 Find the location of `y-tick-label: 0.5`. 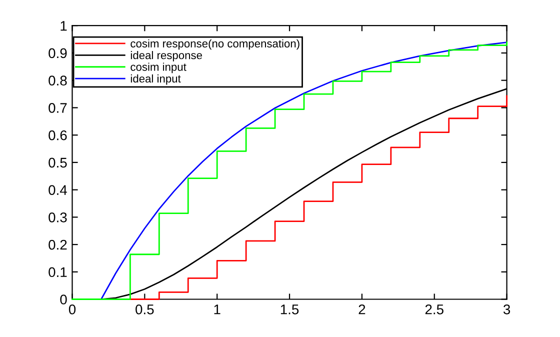

y-tick-label: 0.5 is located at coordinates (57, 163).